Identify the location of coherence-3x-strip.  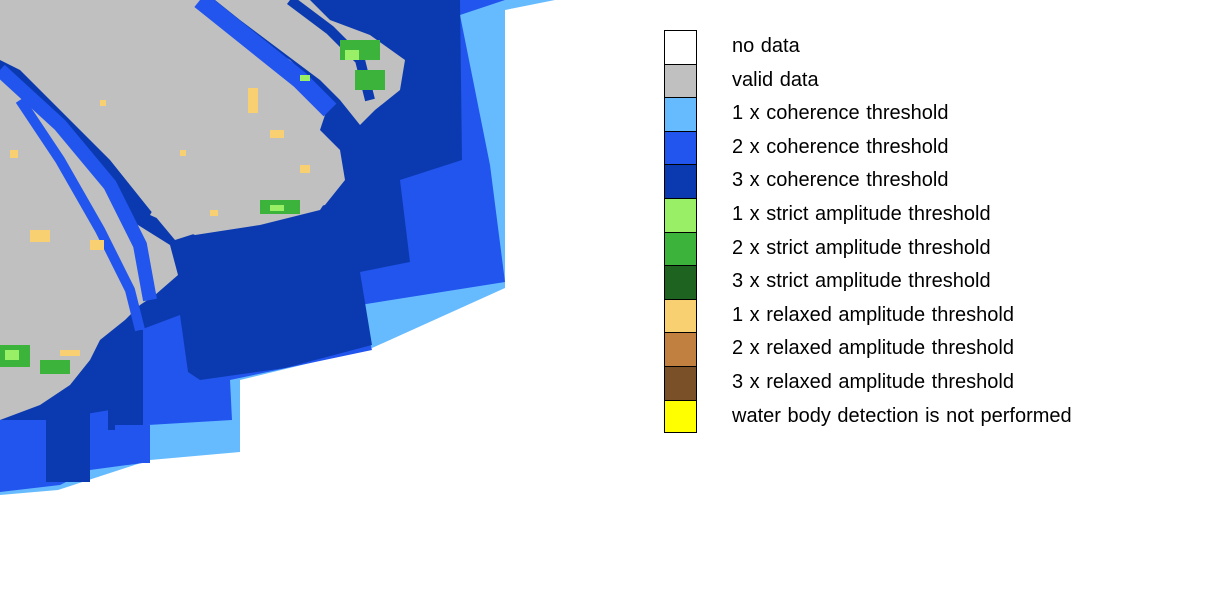
(125, 380).